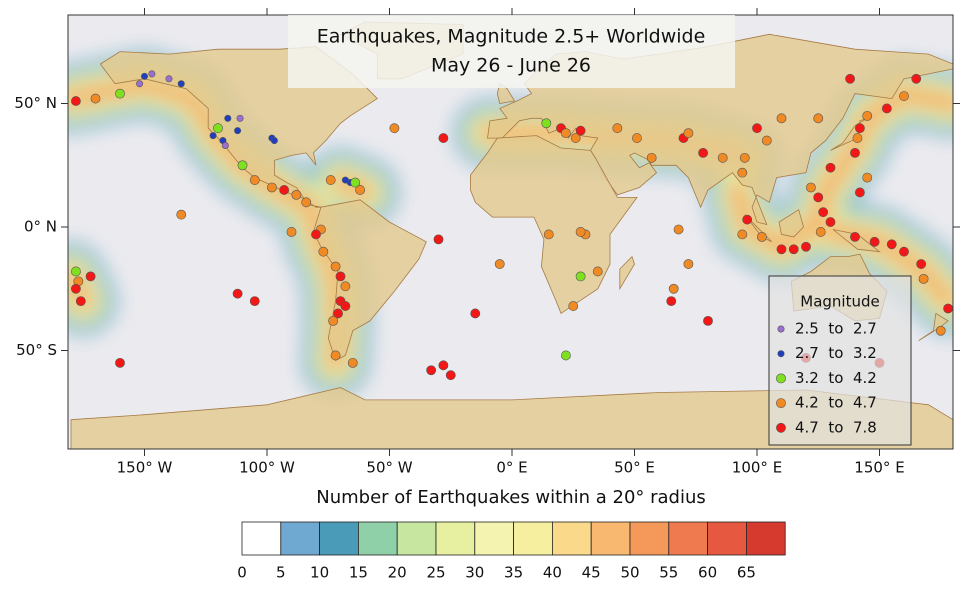 The width and height of the screenshot is (970, 596). What do you see at coordinates (836, 329) in the screenshot?
I see `legend-label: 2.5 to 2.7` at bounding box center [836, 329].